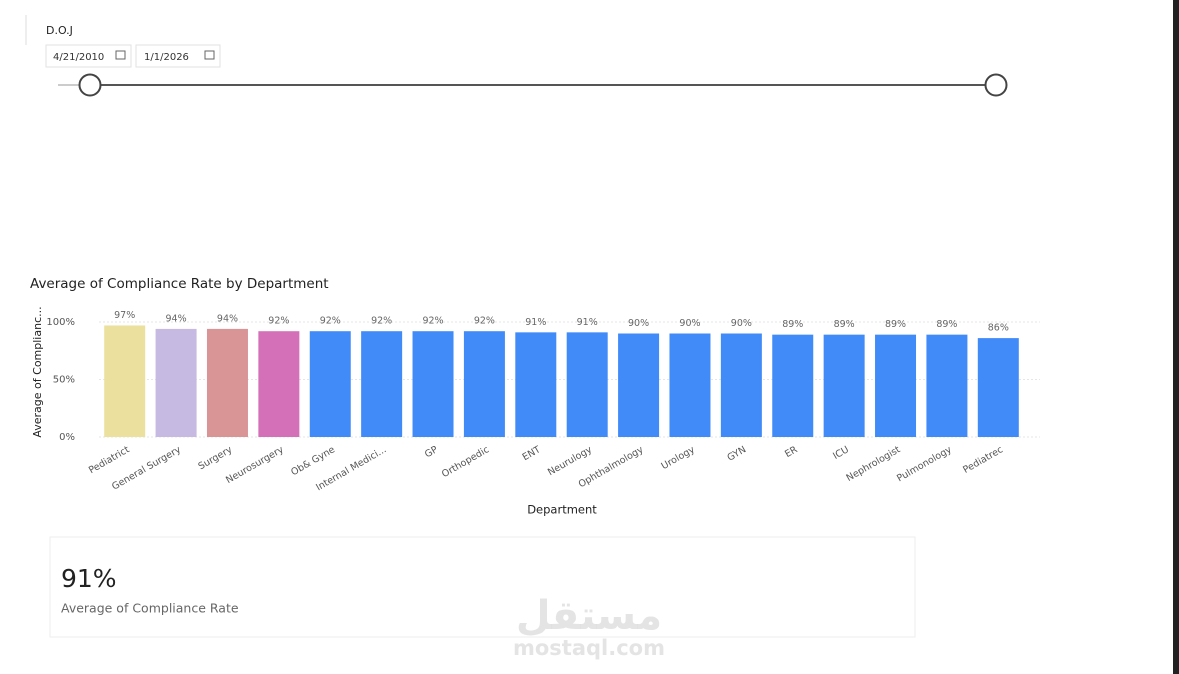 This screenshot has height=674, width=1179. I want to click on x-tick-label: Surgery, so click(216, 458).